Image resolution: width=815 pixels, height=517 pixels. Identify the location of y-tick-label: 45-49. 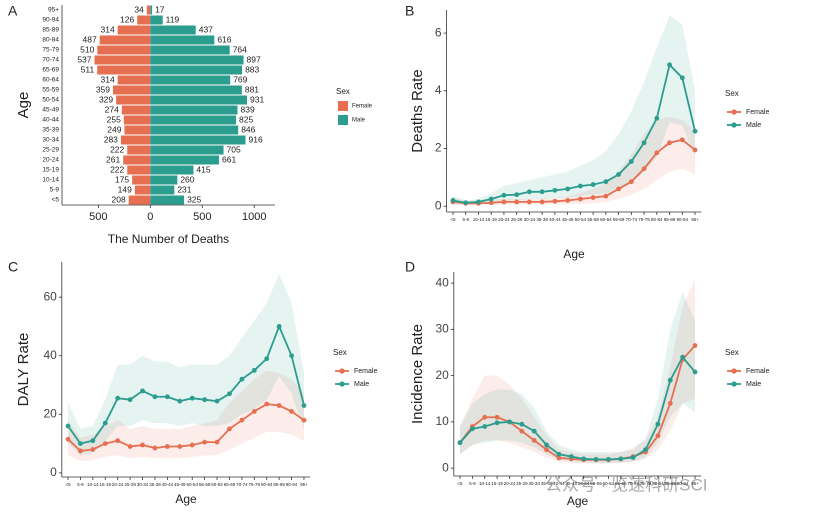
(50, 110).